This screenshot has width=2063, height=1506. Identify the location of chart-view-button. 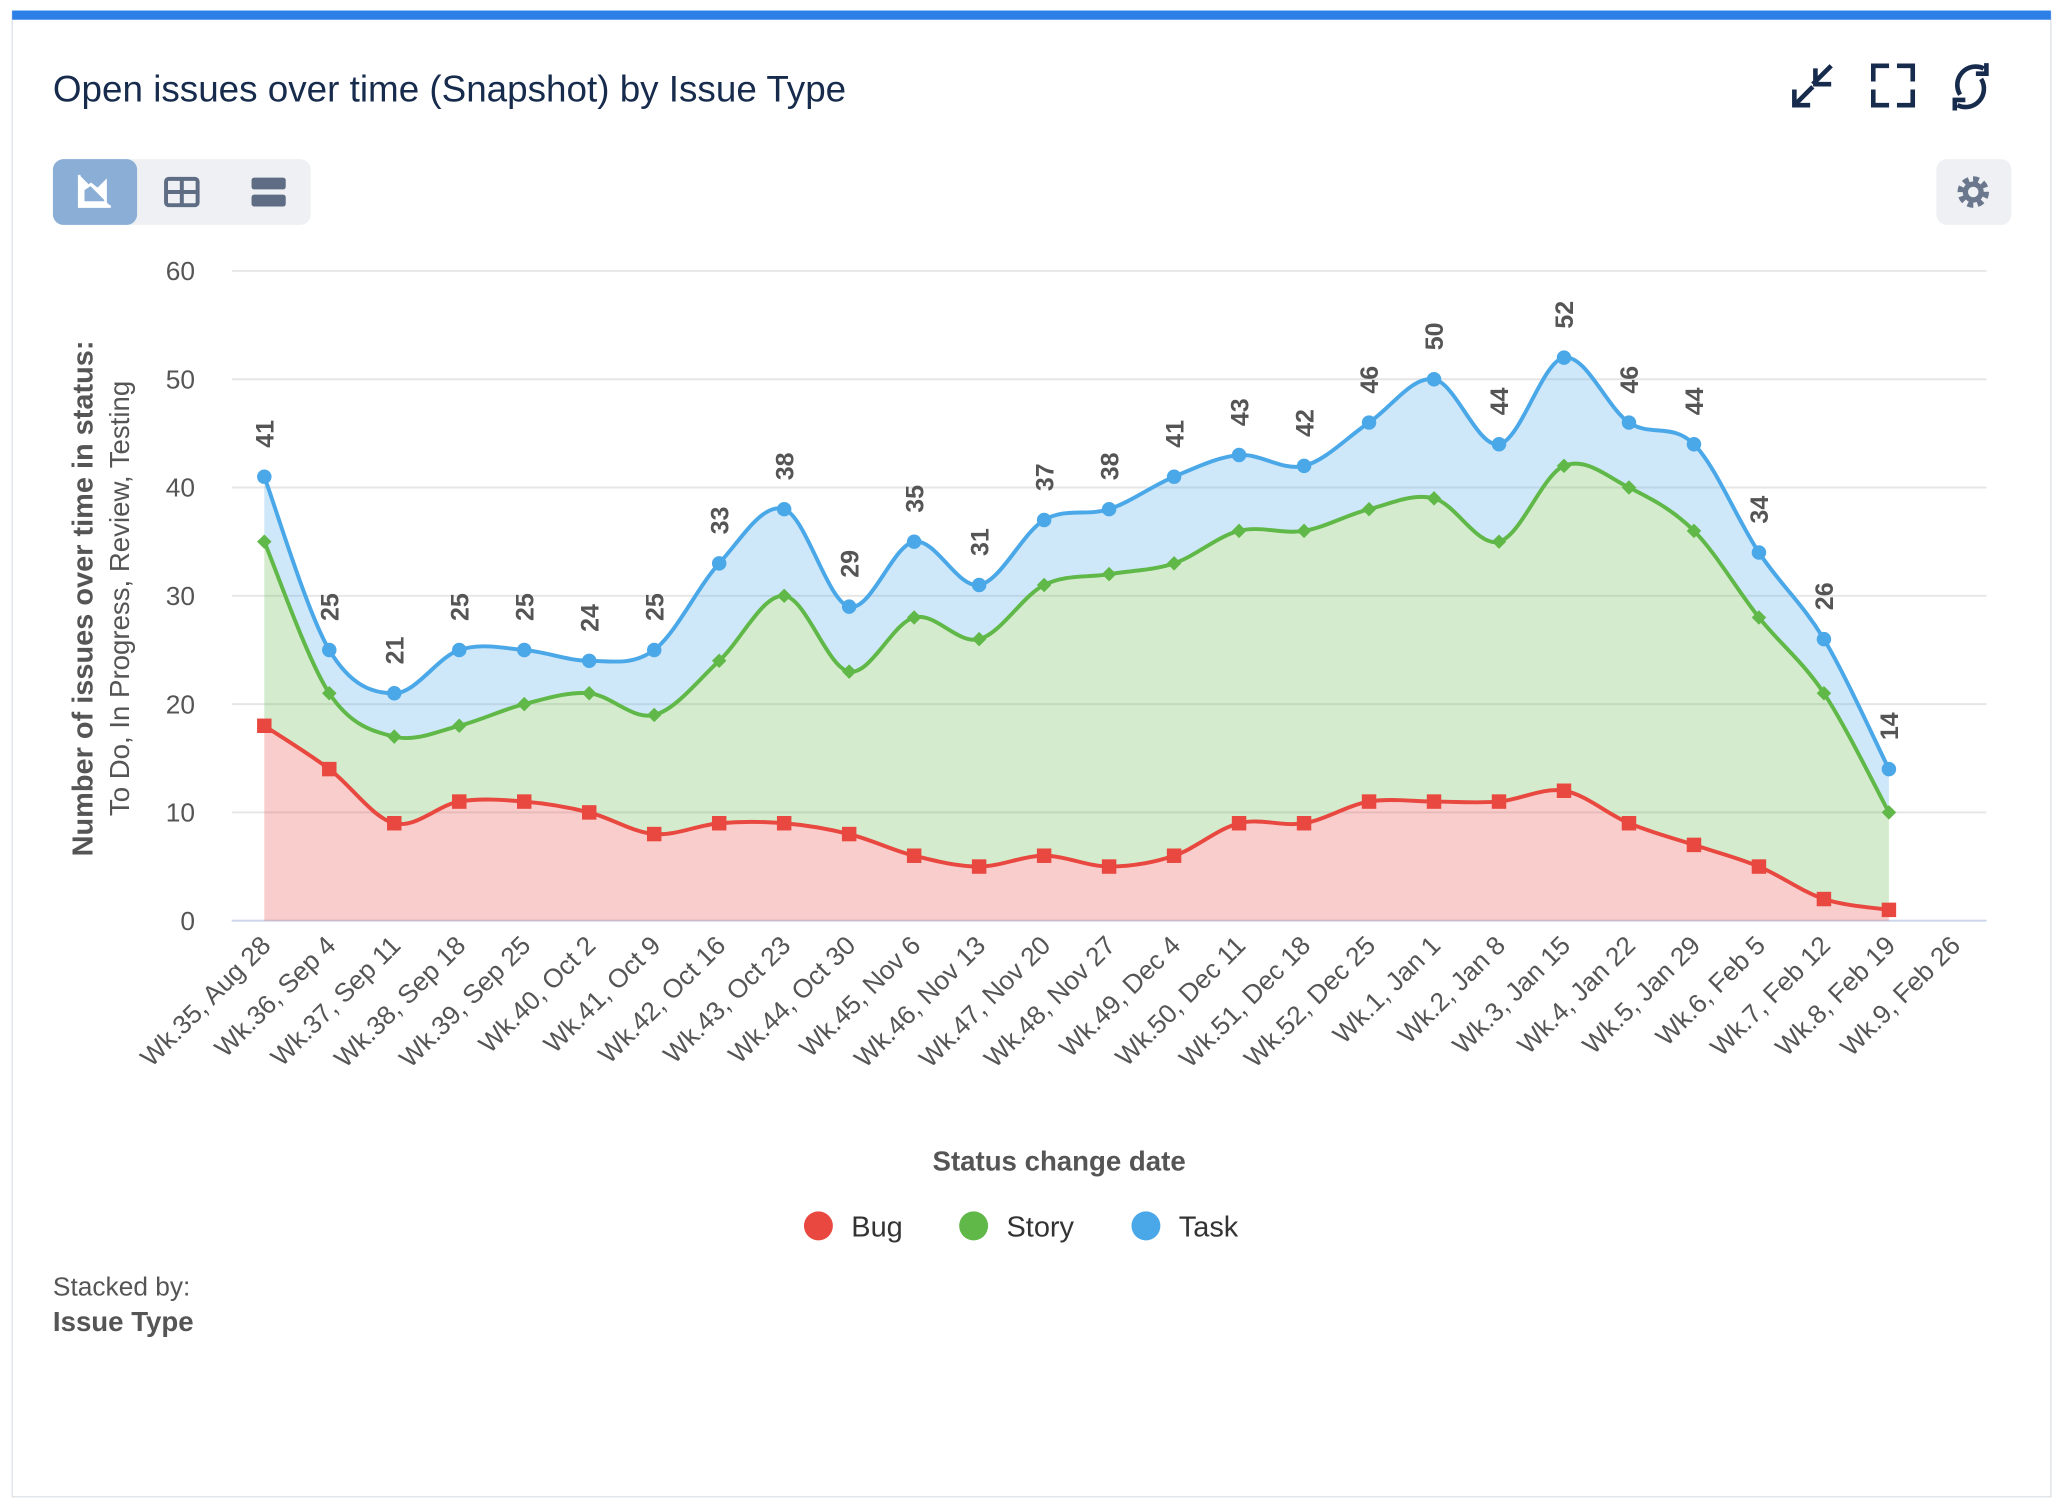
(95, 192).